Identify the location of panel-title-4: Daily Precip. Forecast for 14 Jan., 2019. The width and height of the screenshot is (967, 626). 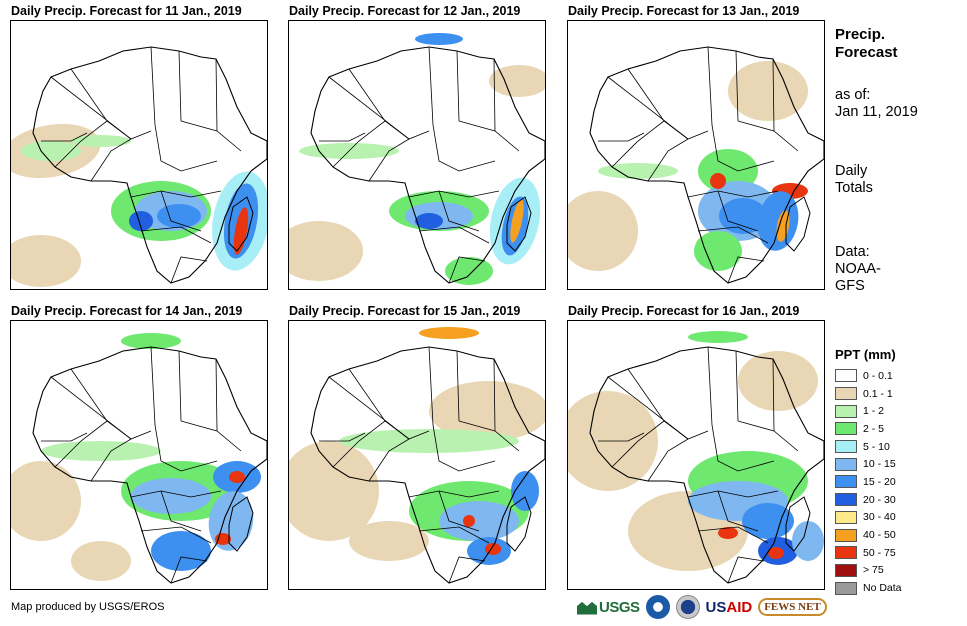
(127, 311).